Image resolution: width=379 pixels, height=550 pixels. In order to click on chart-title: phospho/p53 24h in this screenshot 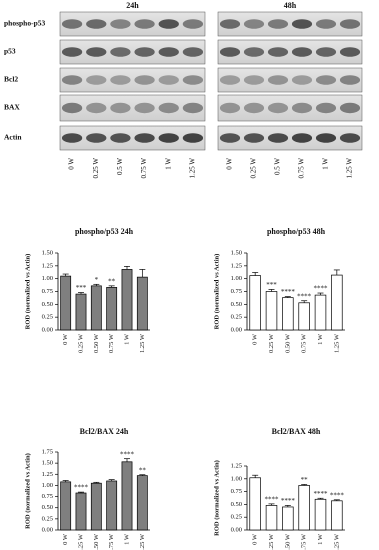, I will do `click(104, 231)`.